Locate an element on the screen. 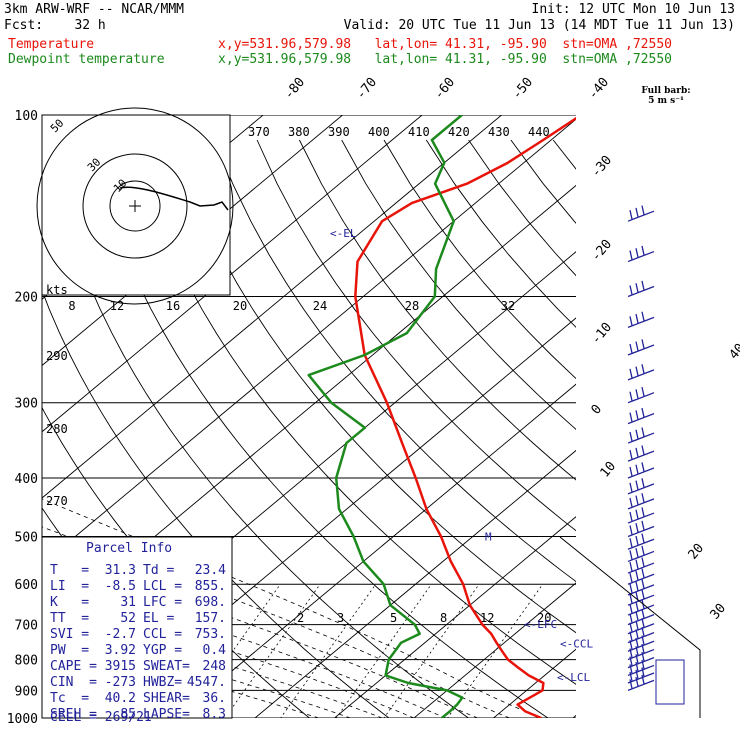  parcel-row-label: EL = is located at coordinates (158, 618).